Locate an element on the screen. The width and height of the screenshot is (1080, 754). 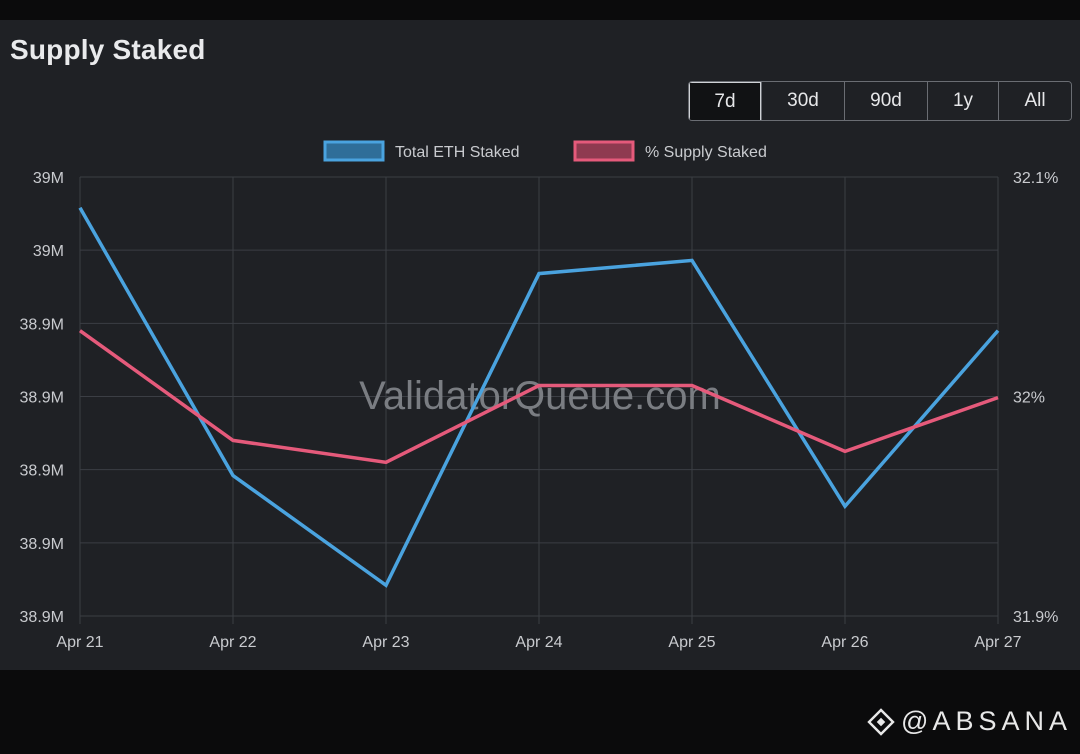
x-axis-tick-label: Apr 25 is located at coordinates (691, 642).